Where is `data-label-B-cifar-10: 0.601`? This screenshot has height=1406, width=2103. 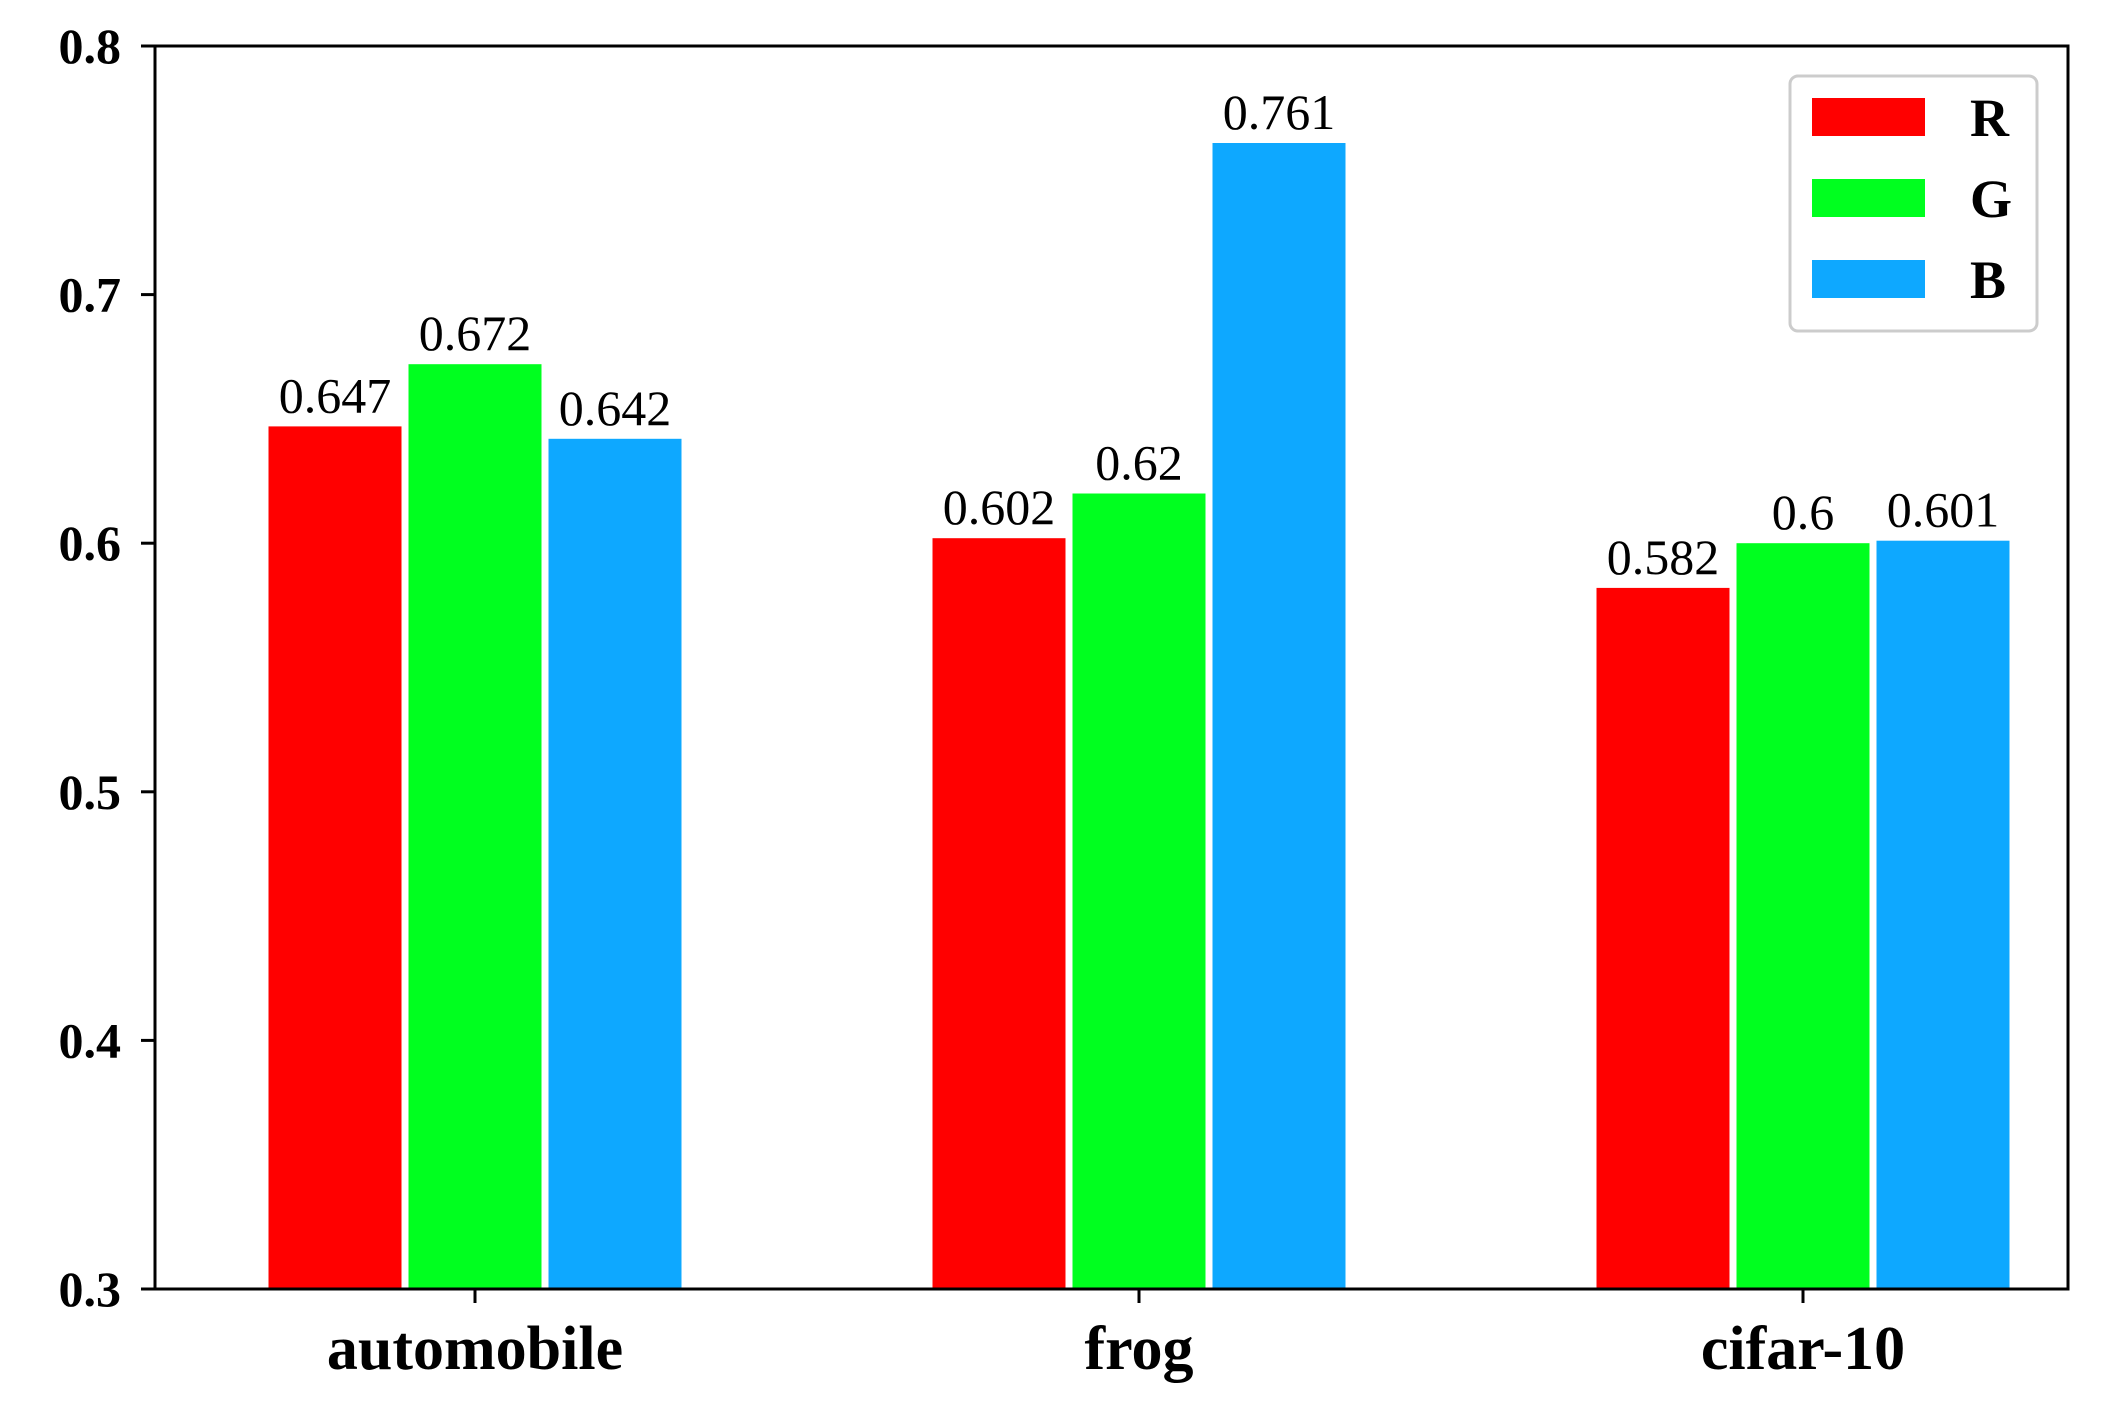 data-label-B-cifar-10: 0.601 is located at coordinates (1943, 510).